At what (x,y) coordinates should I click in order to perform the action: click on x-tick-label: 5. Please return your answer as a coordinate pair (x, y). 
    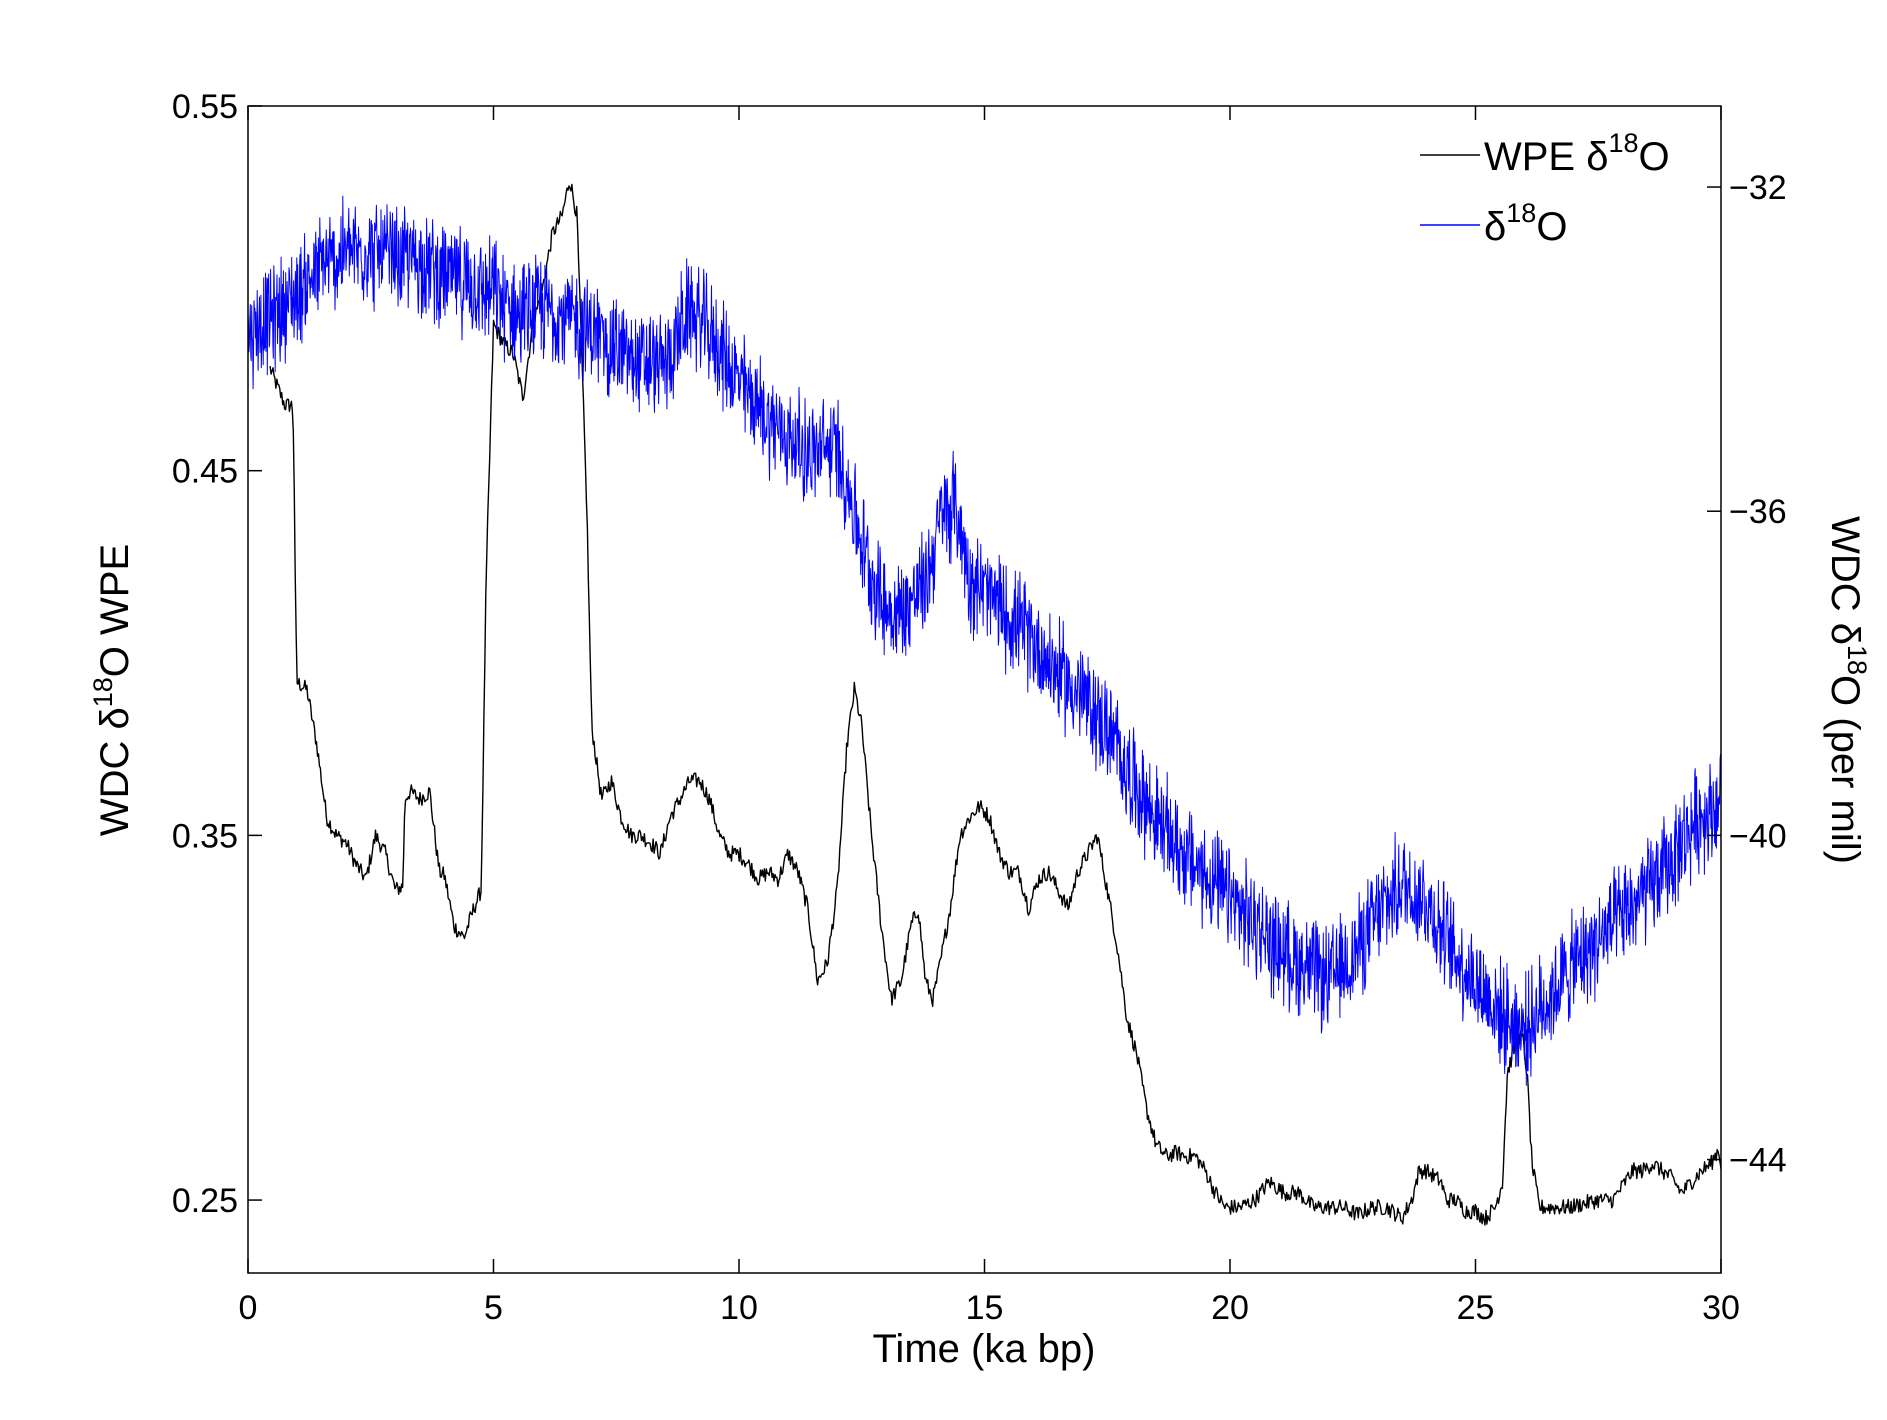
    Looking at the image, I should click on (493, 1308).